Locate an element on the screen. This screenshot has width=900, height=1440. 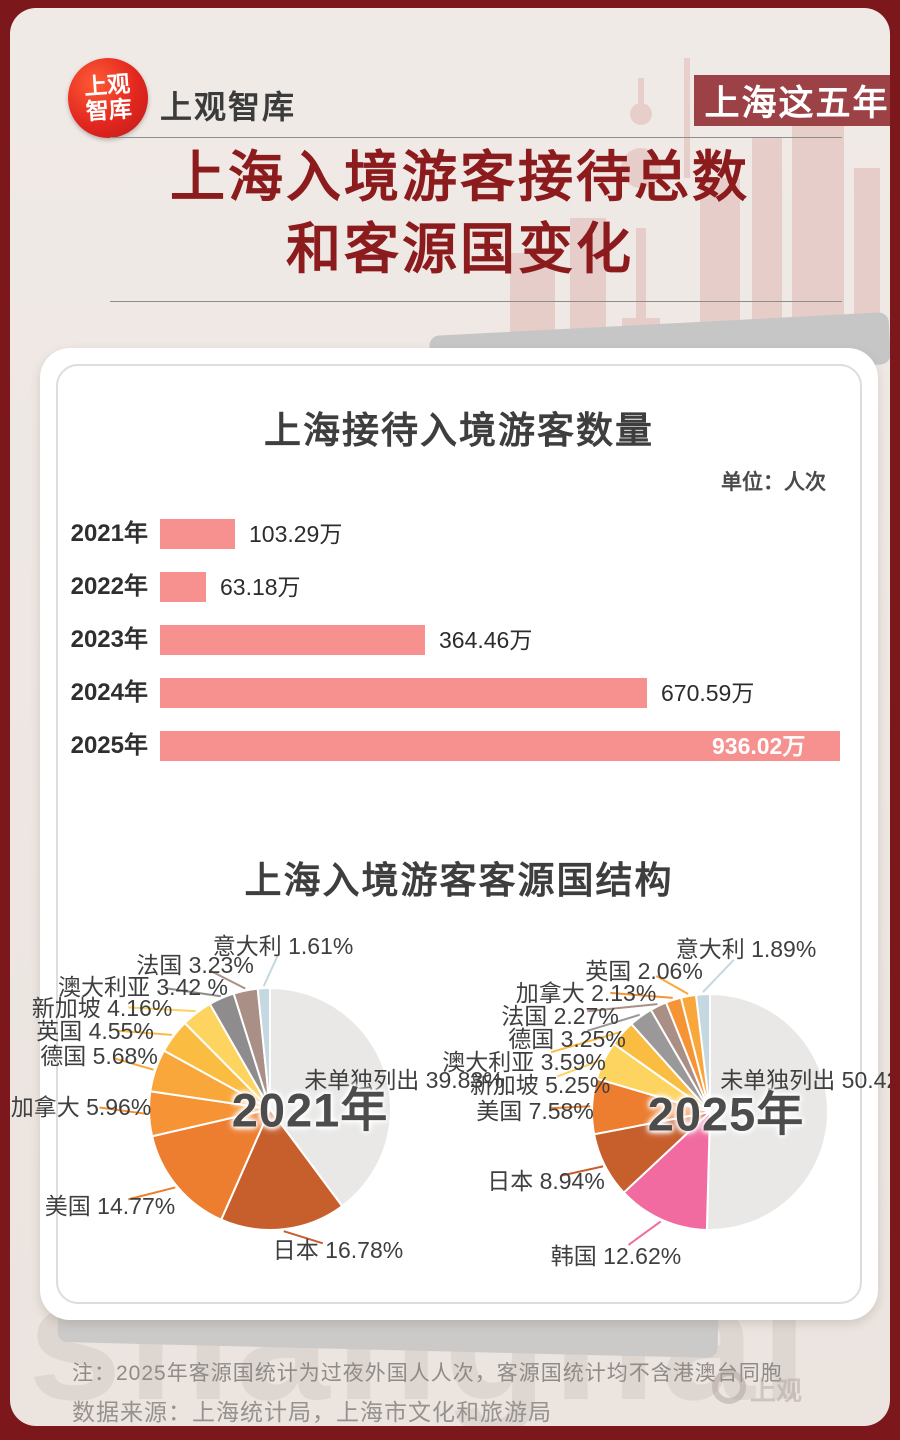
bar-row: 2024年 670.59万 is located at coordinates (460, 693).